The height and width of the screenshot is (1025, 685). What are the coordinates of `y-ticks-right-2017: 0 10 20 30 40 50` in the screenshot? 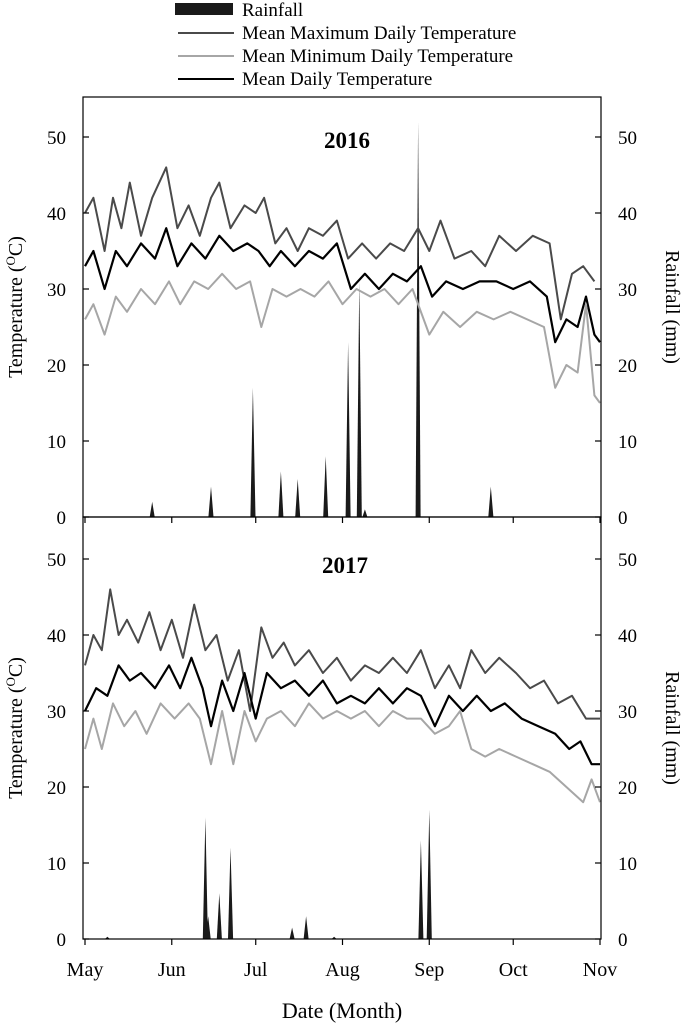 It's located at (616, 750).